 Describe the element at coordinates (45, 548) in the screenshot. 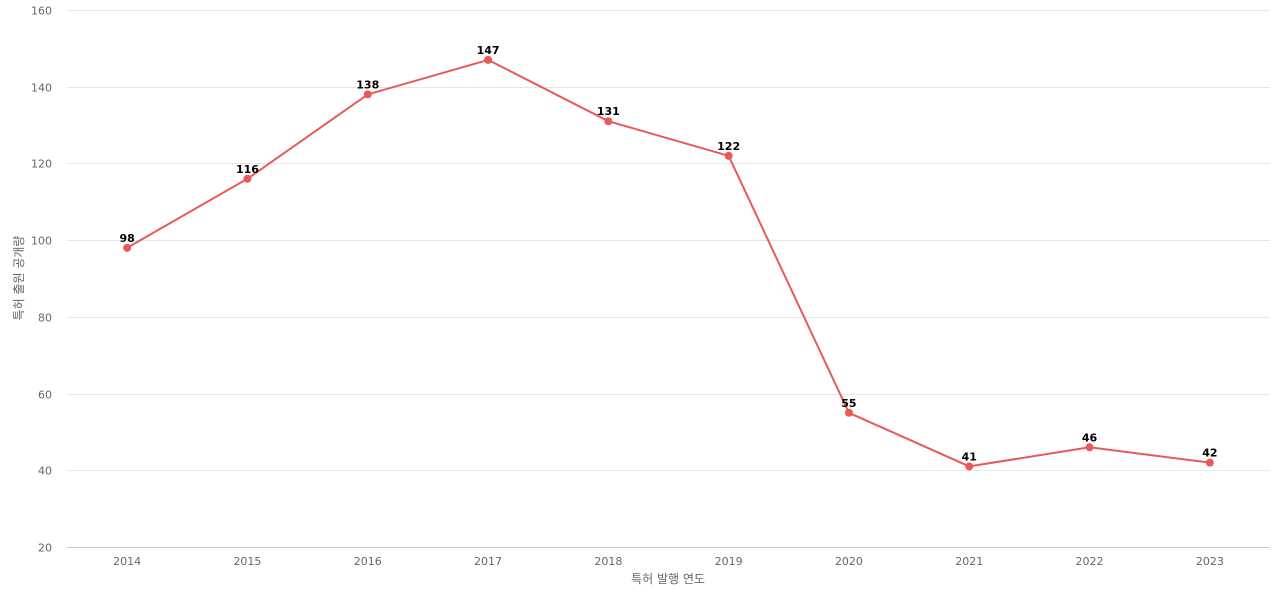

I see `y-tick-label: 20` at that location.